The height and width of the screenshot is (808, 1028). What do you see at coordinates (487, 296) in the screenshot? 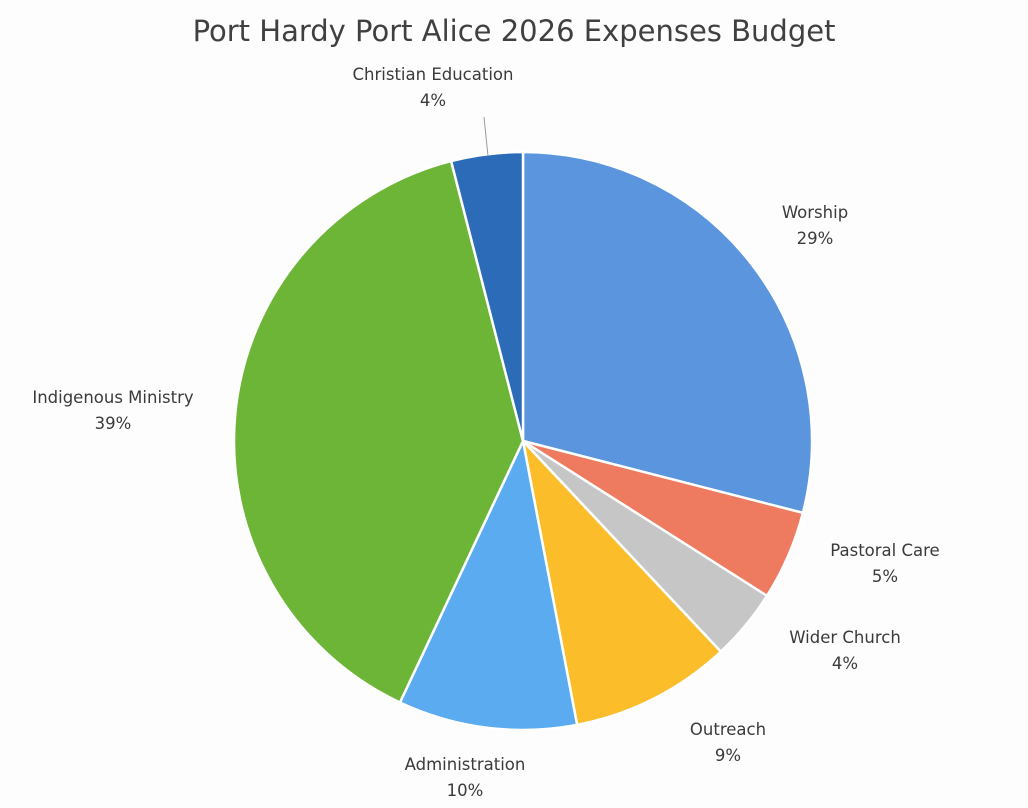
I see `pie-slice-christian-education` at bounding box center [487, 296].